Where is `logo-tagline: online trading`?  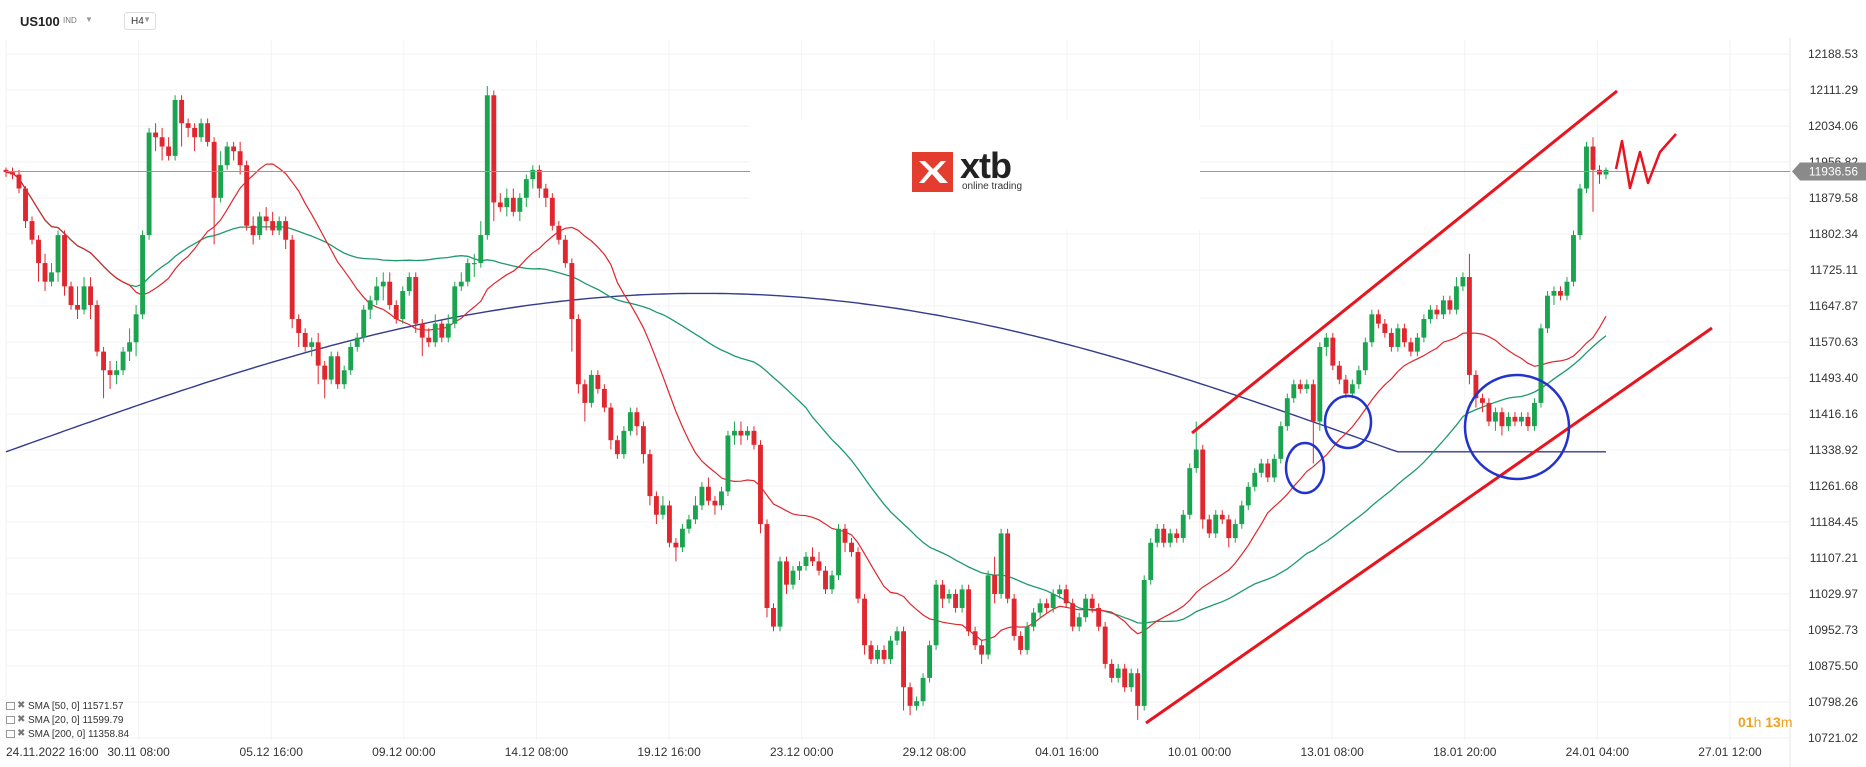 logo-tagline: online trading is located at coordinates (992, 186).